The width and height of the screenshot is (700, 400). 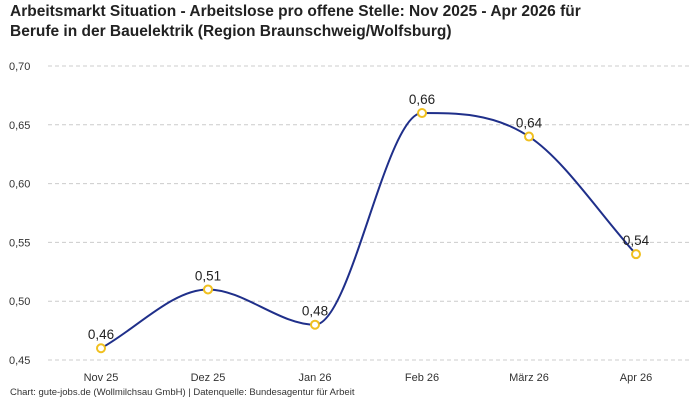 I want to click on x-tick-label: Feb 26, so click(x=422, y=378).